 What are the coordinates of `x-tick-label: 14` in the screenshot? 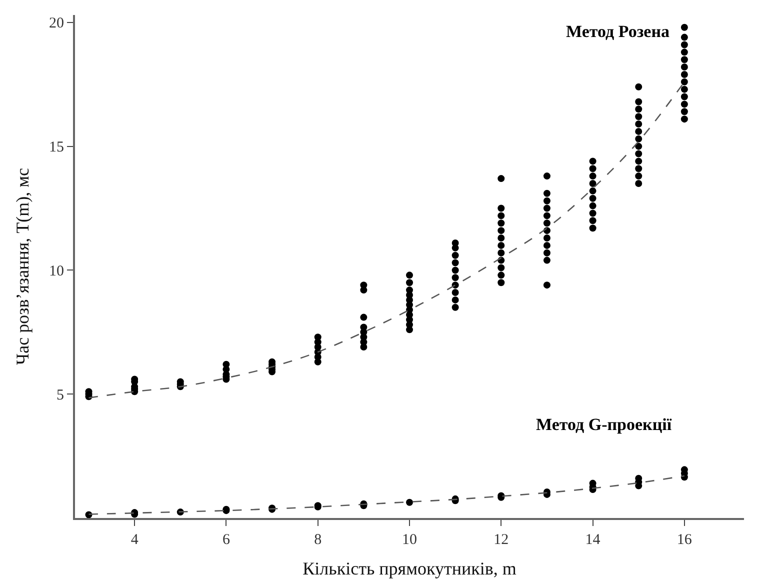 It's located at (593, 540).